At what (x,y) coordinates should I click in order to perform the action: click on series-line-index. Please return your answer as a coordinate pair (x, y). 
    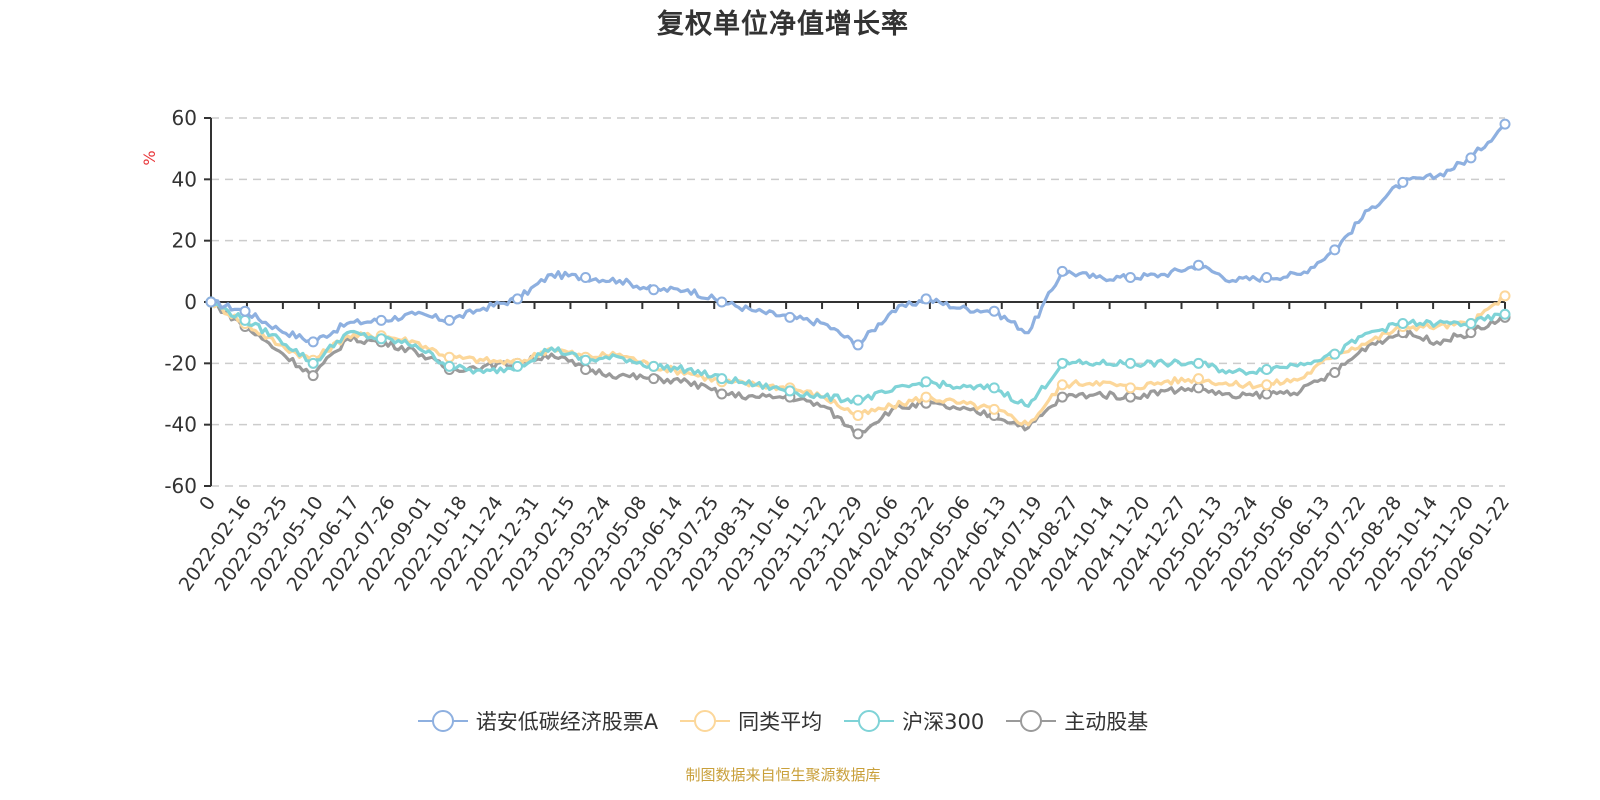
    Looking at the image, I should click on (857, 354).